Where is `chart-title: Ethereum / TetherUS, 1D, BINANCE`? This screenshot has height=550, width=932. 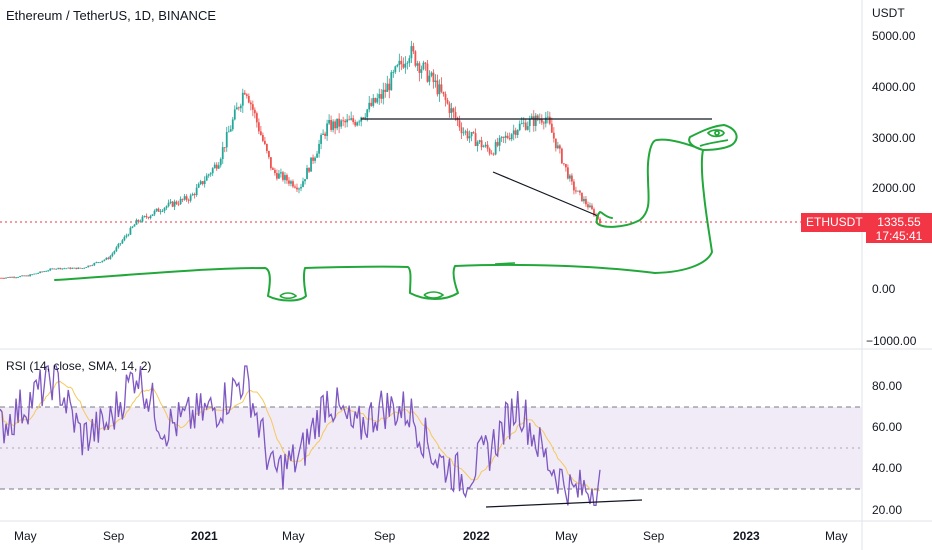 chart-title: Ethereum / TetherUS, 1D, BINANCE is located at coordinates (111, 15).